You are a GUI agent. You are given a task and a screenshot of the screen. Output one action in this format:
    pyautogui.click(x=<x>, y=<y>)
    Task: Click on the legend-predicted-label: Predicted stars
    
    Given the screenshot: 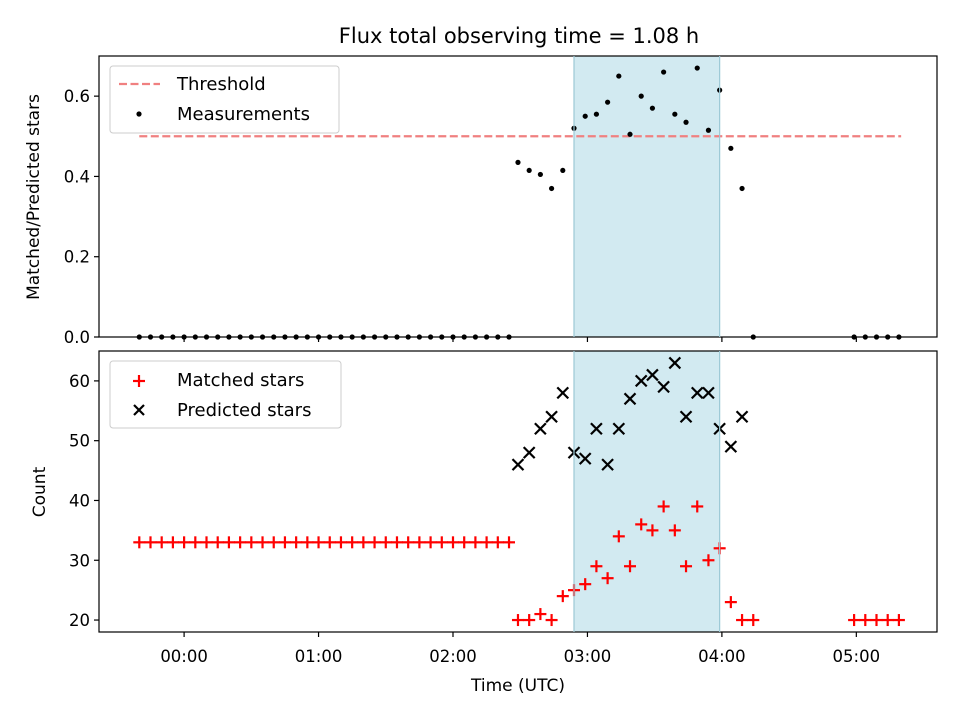 What is the action you would take?
    pyautogui.click(x=244, y=410)
    